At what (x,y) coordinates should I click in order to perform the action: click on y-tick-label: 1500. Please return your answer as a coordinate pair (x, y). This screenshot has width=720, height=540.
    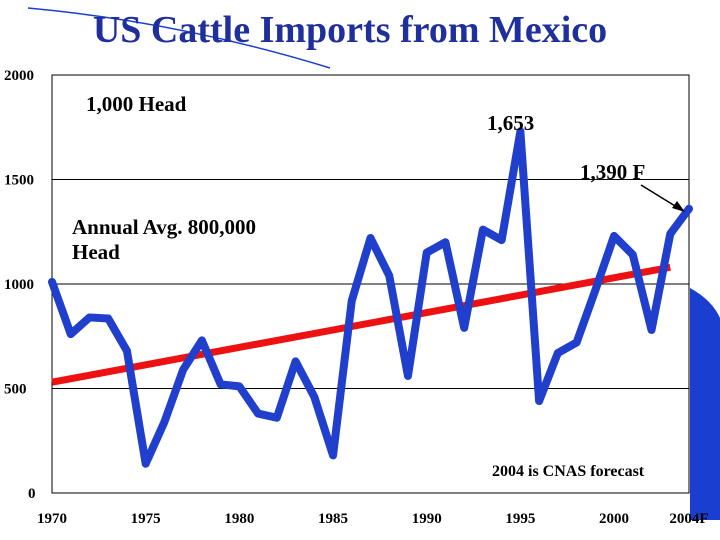
    Looking at the image, I should click on (19, 181).